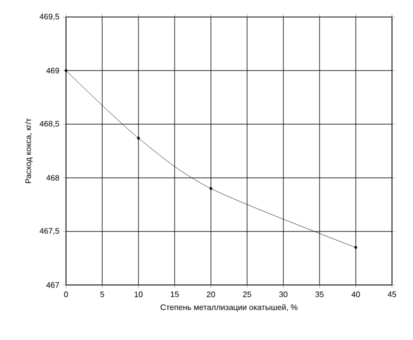 This screenshot has height=340, width=413. I want to click on y-axis-title: Расход кокса, кг/т, so click(29, 151).